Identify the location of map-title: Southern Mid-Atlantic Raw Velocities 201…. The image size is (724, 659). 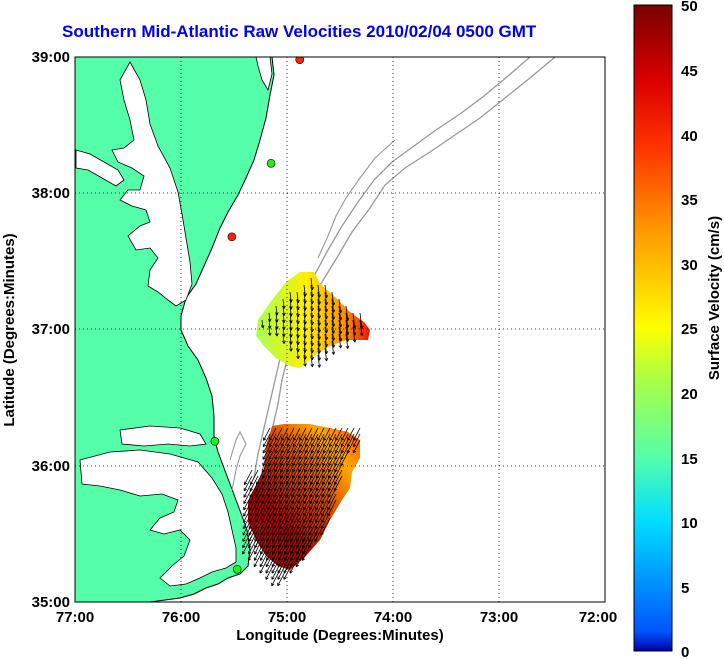
(299, 31).